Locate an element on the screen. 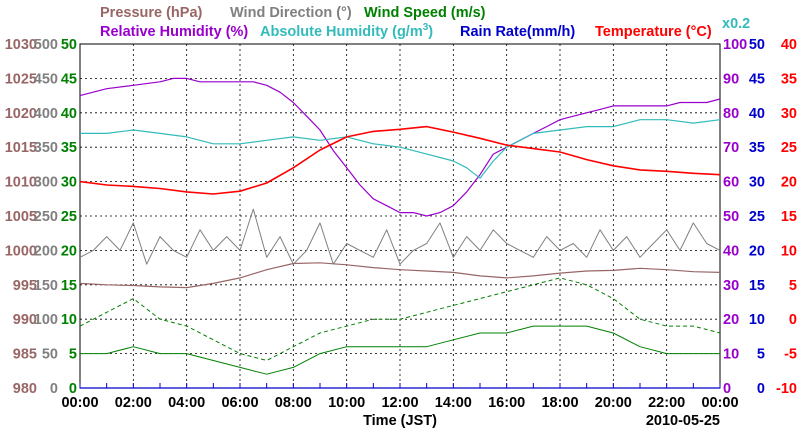 Image resolution: width=800 pixels, height=434 pixels. absolute-humidity-scale-note: x0.2 is located at coordinates (736, 24).